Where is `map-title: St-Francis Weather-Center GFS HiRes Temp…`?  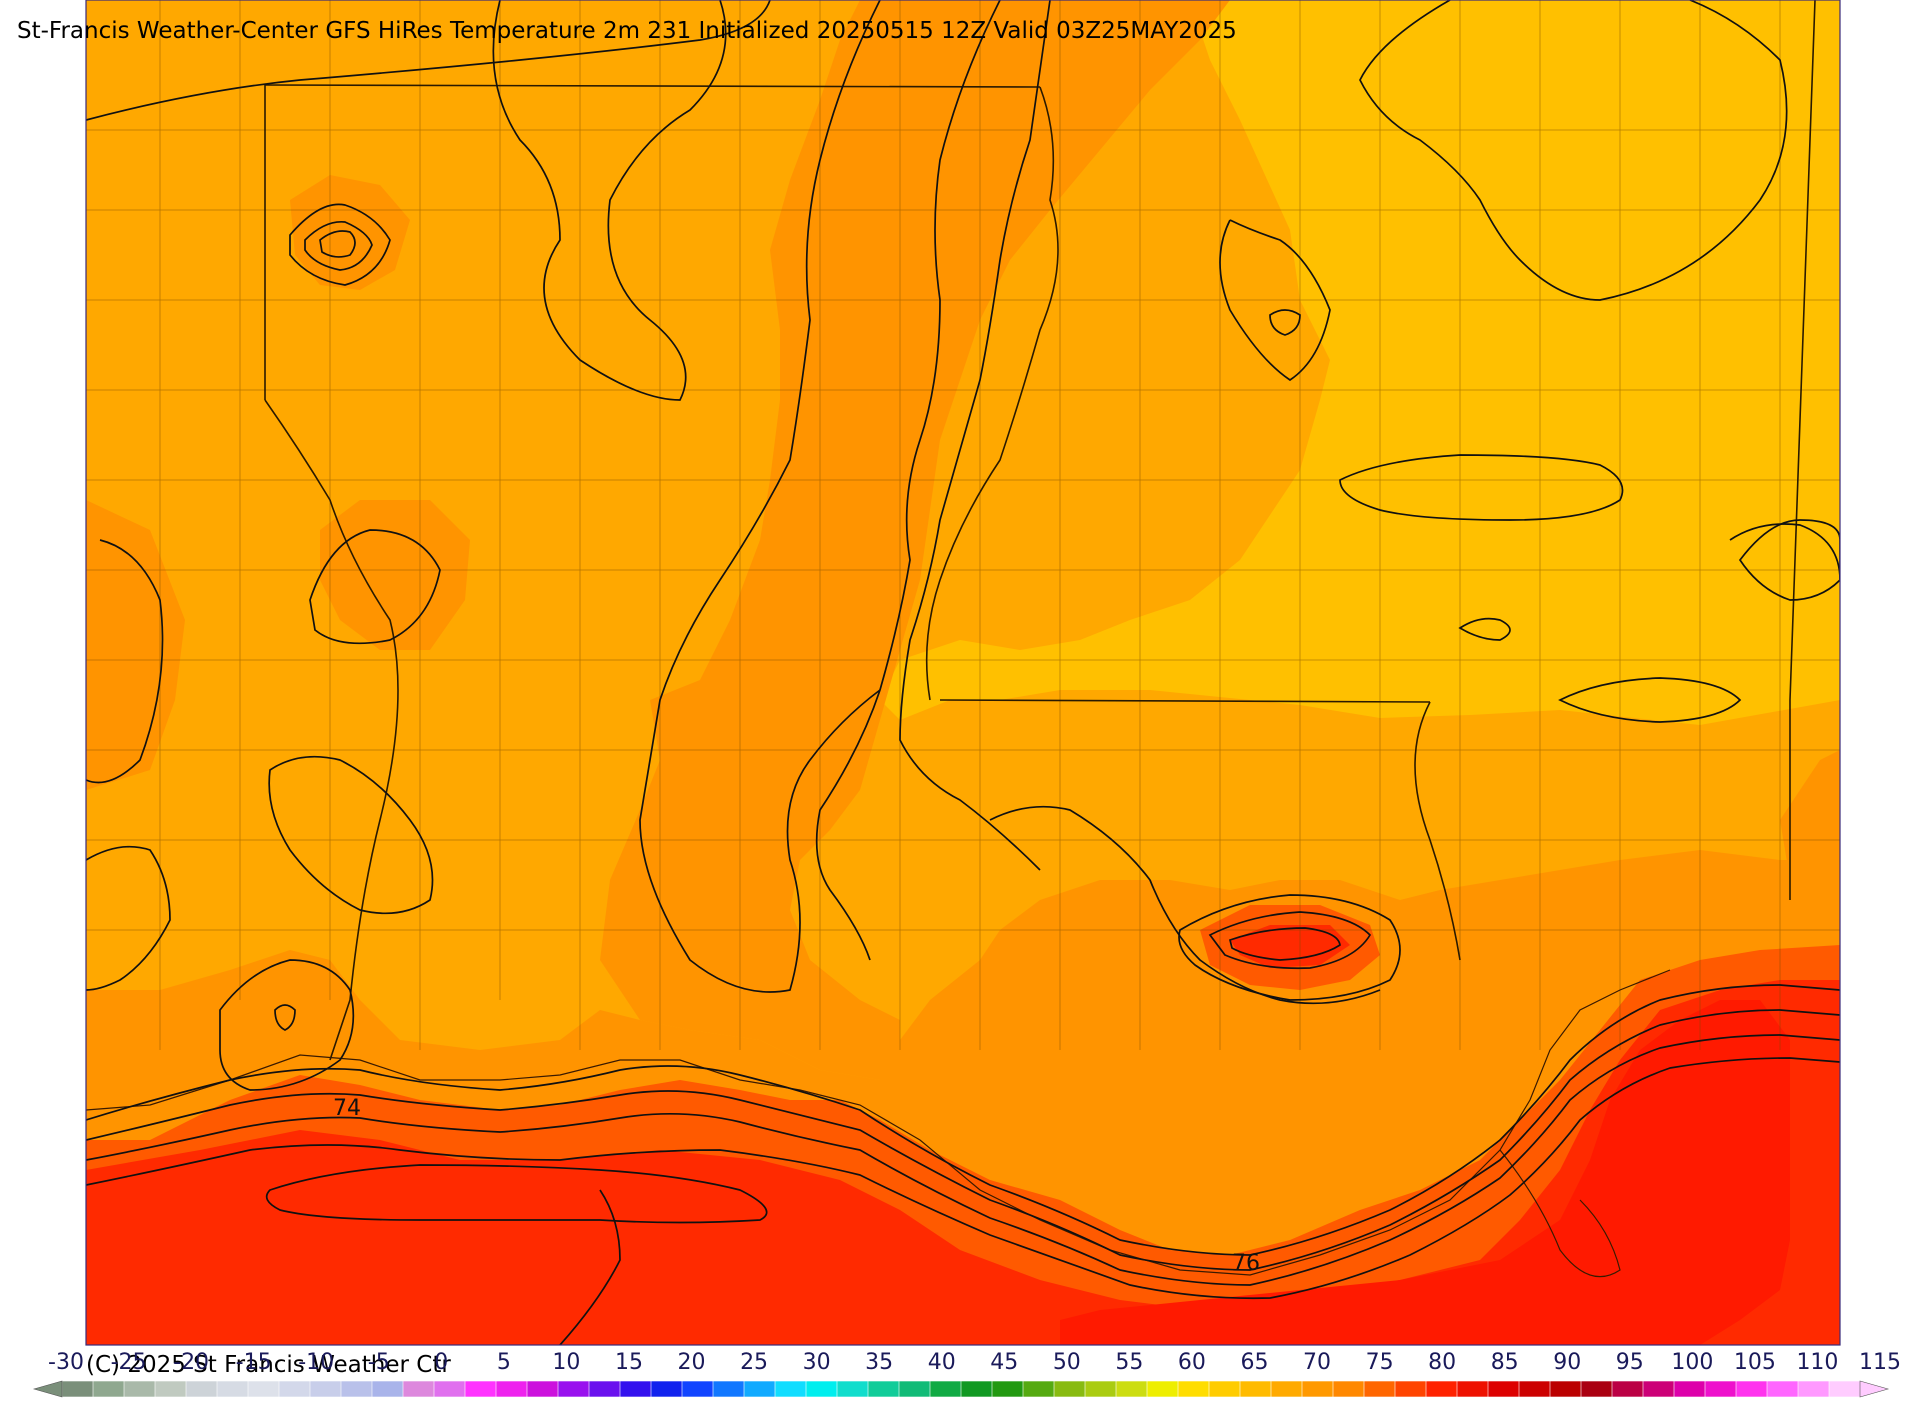
map-title: St-Francis Weather-Center GFS HiRes Temp… is located at coordinates (627, 31).